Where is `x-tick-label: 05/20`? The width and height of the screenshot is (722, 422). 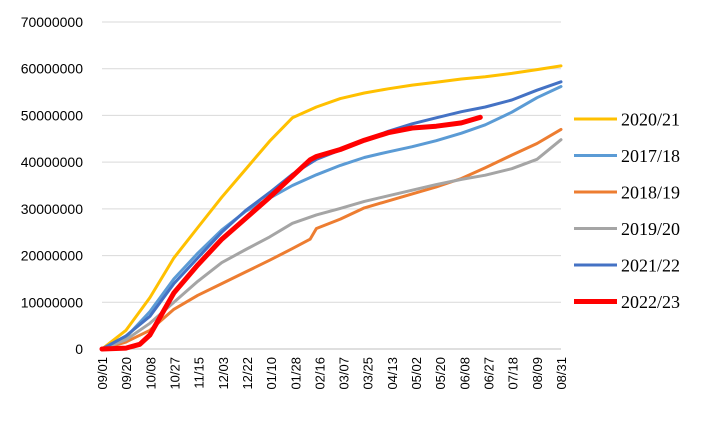 x-tick-label: 05/20 is located at coordinates (440, 373).